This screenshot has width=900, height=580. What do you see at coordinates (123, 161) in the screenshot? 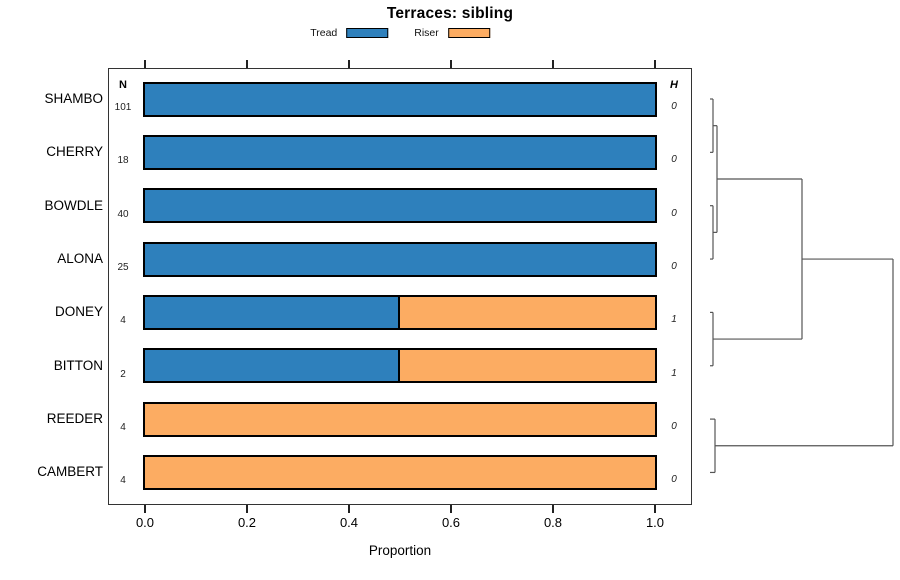
I see `n-value: 18` at bounding box center [123, 161].